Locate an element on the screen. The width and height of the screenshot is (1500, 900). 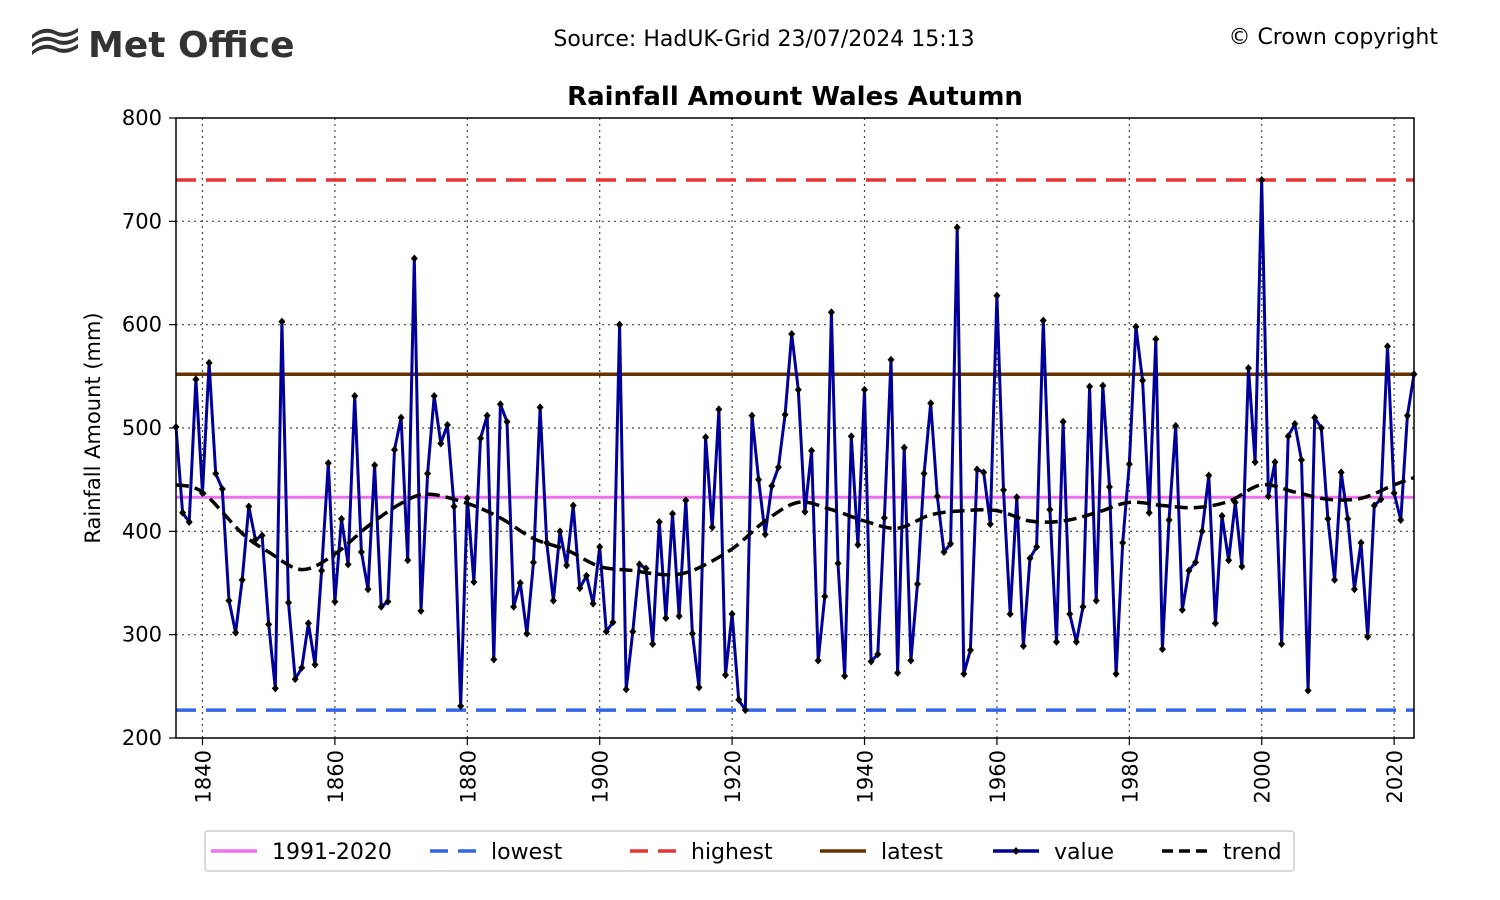
legend-item-lowest: lowest is located at coordinates (496, 852).